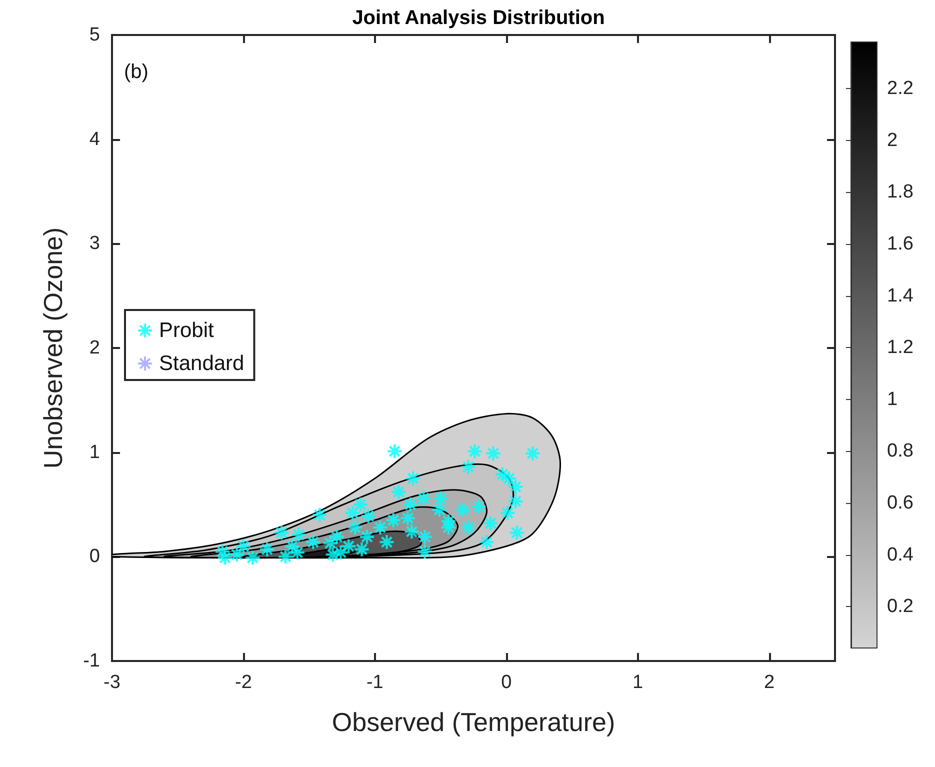 The width and height of the screenshot is (935, 767). What do you see at coordinates (186, 330) in the screenshot?
I see `legend-label: Probit` at bounding box center [186, 330].